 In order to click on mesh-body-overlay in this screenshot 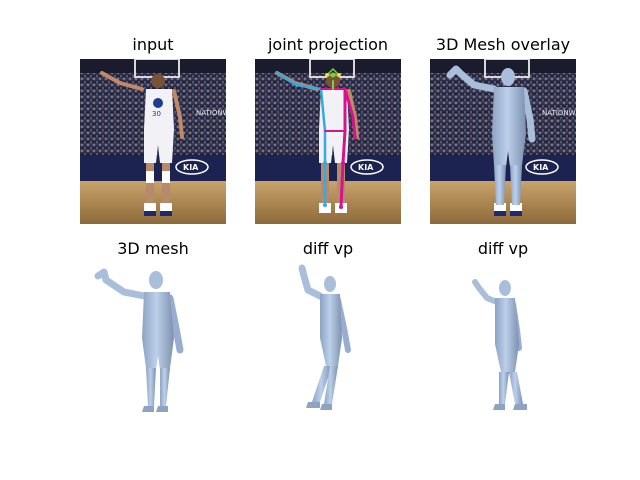, I will do `click(491, 135)`.